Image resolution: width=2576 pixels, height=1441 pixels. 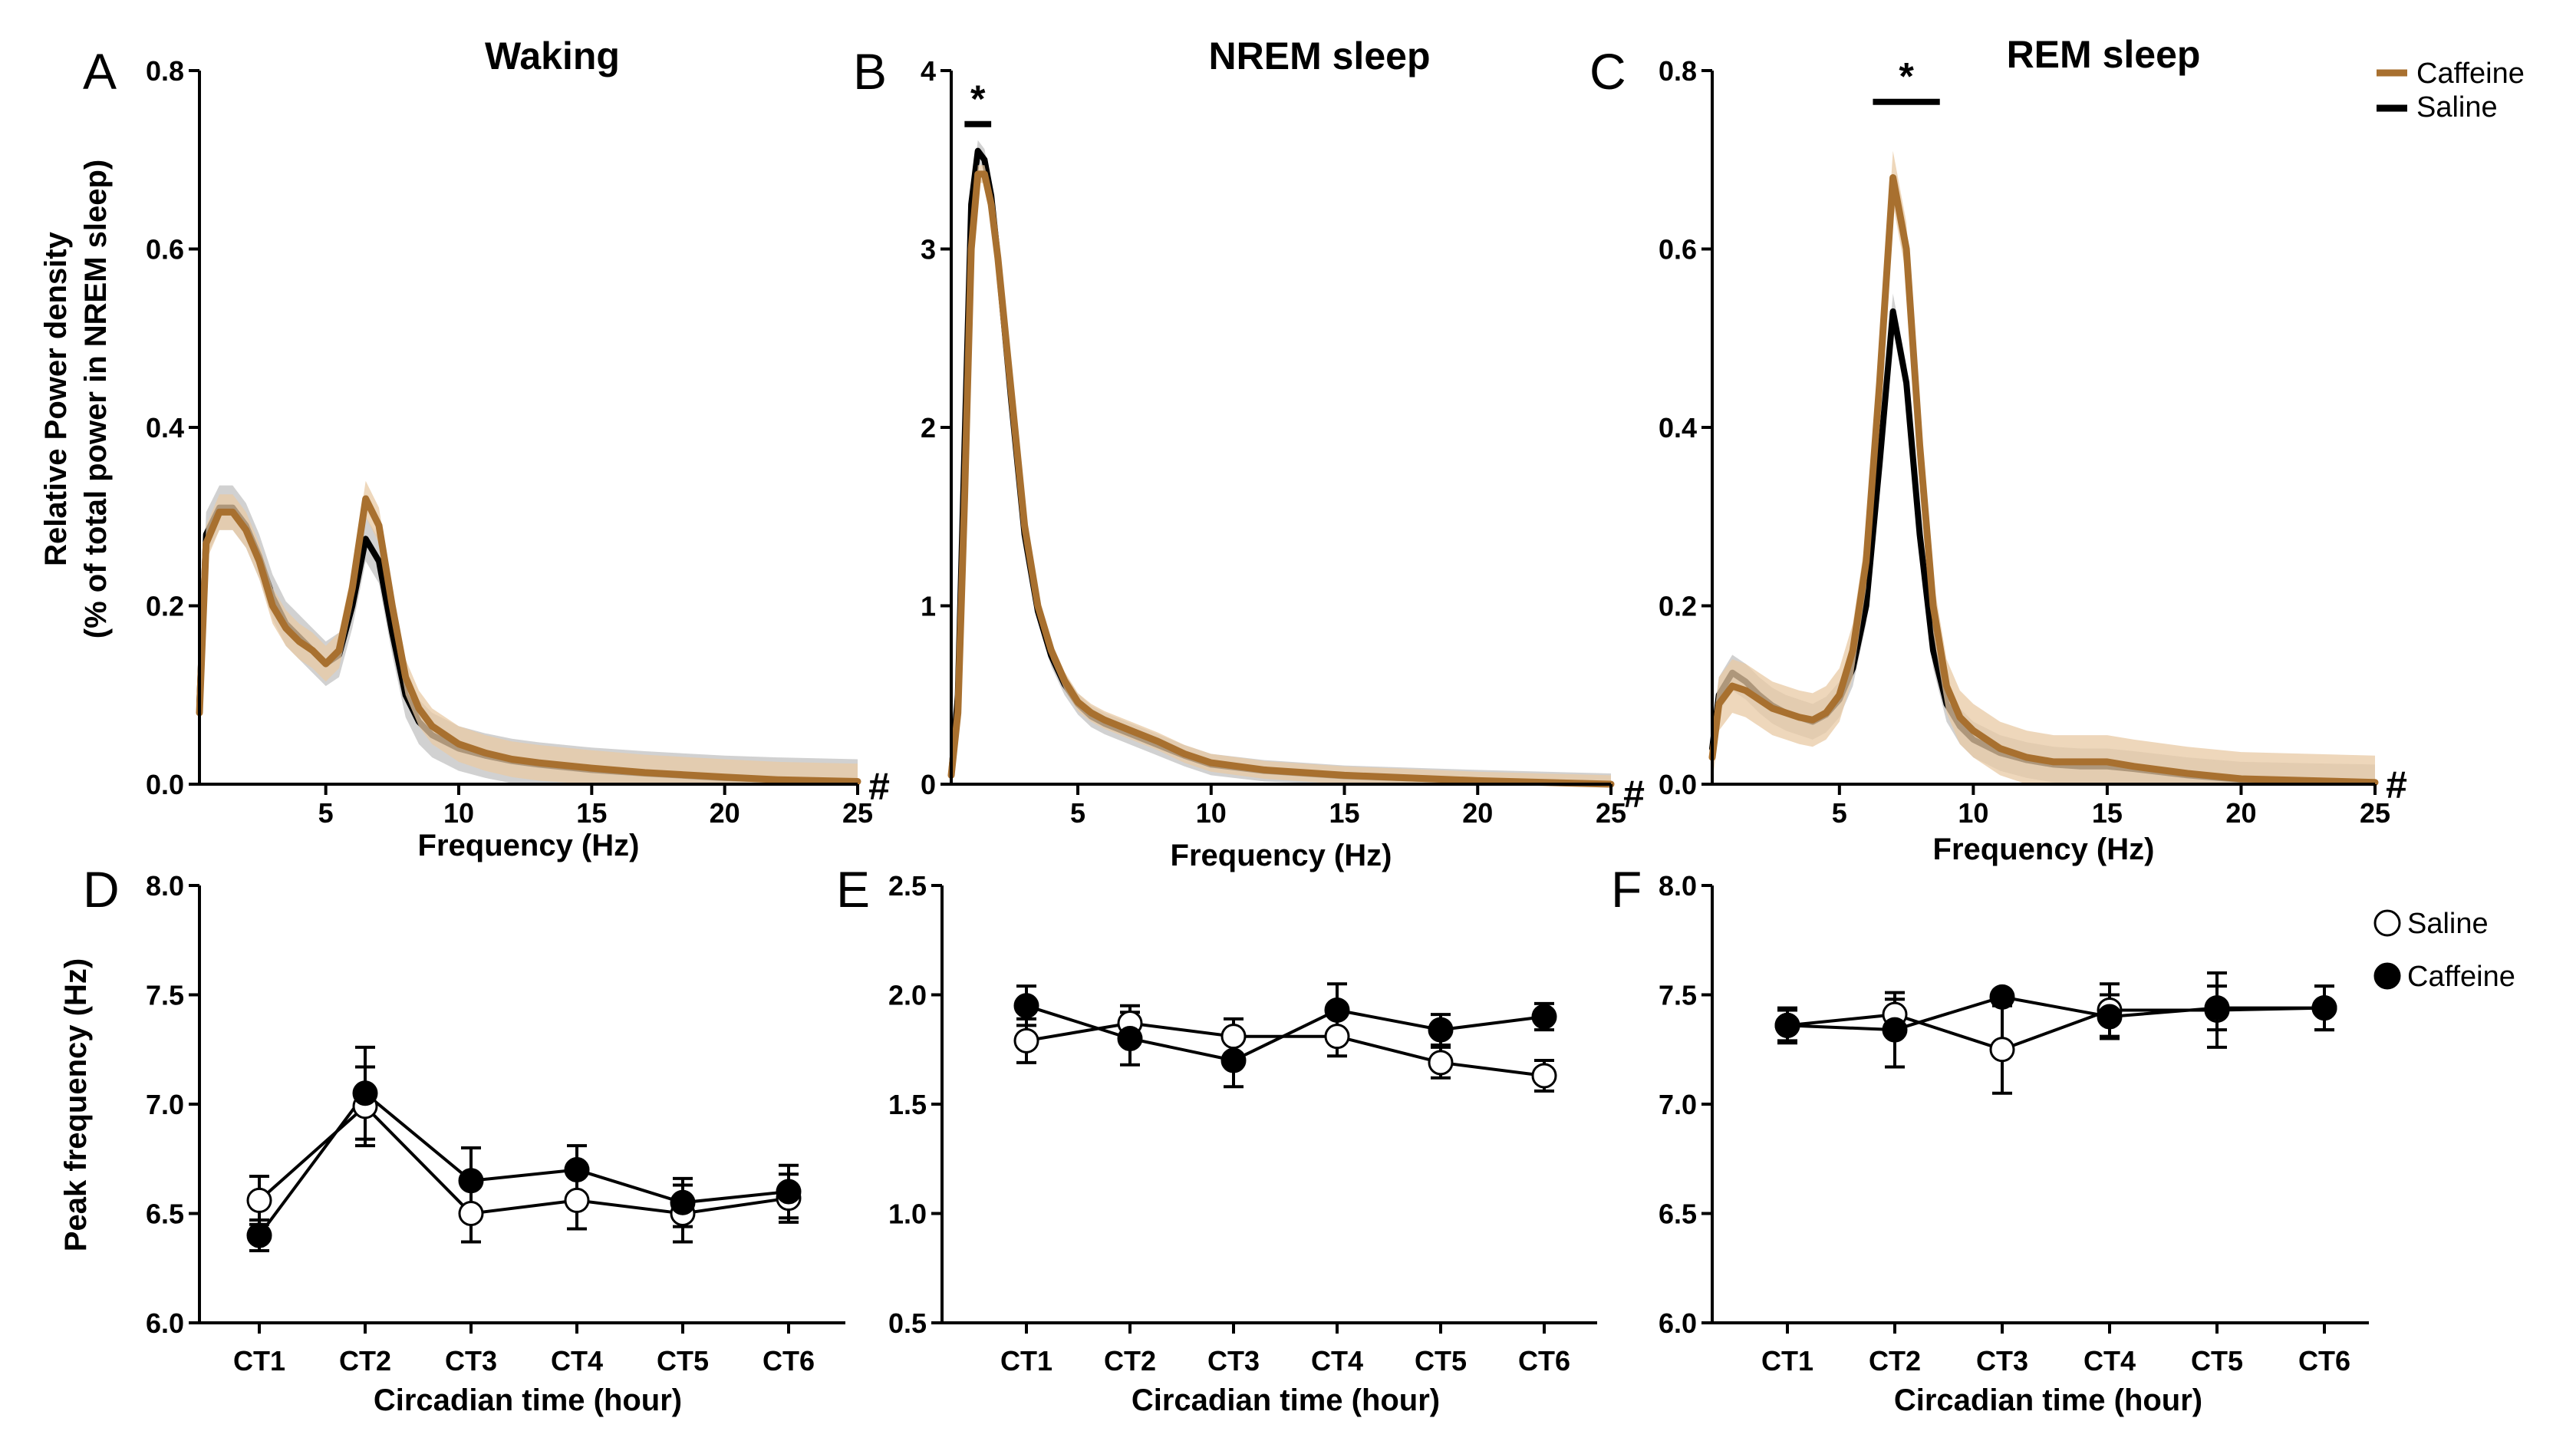 I want to click on y-tick-label: 2.0, so click(x=907, y=996).